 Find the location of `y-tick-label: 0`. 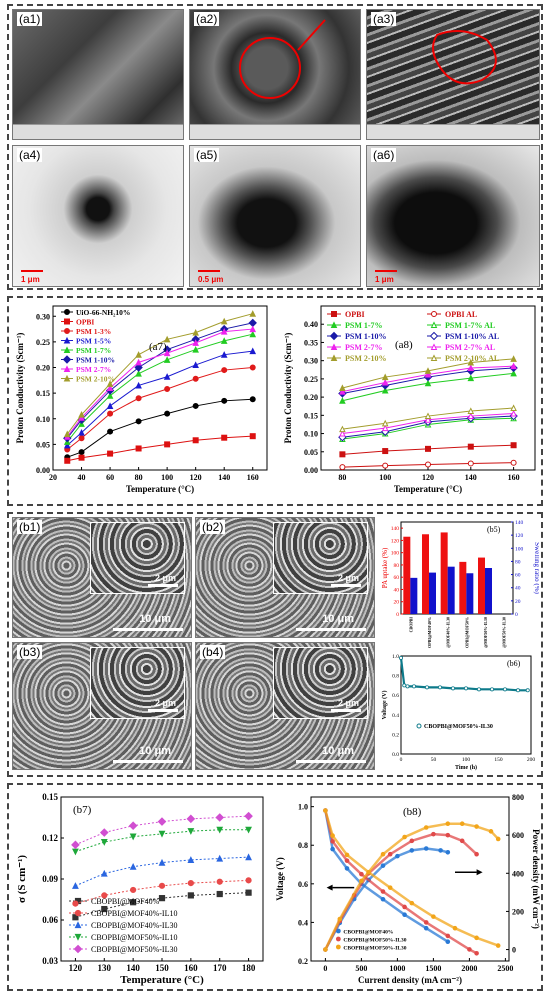

y-tick-label: 0 is located at coordinates (397, 615).